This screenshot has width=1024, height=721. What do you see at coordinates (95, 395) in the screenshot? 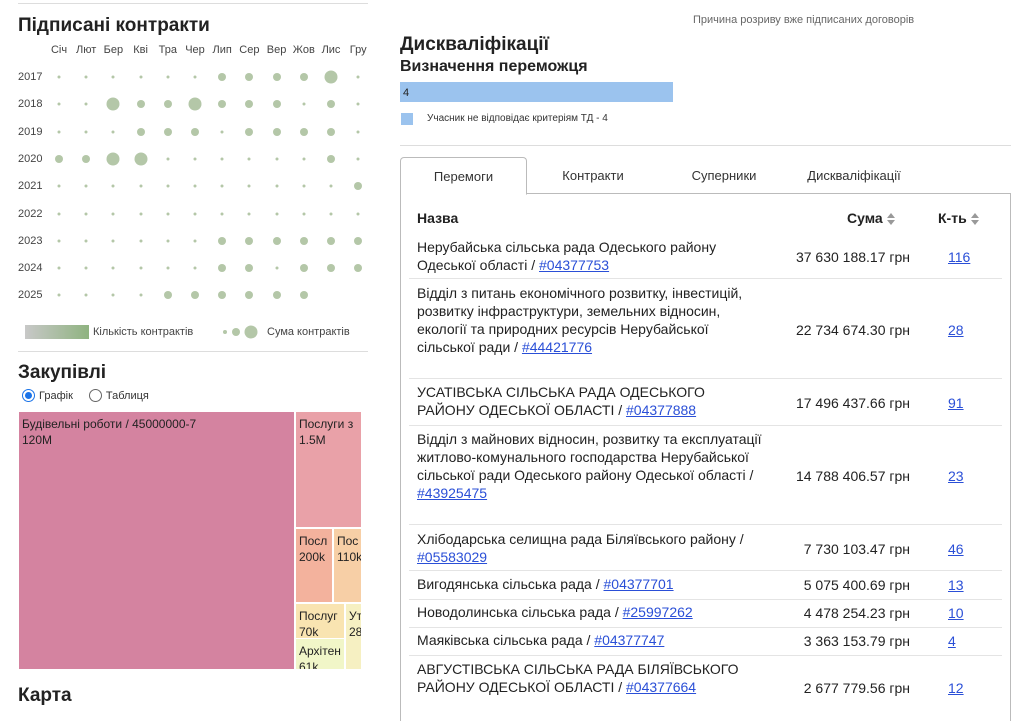
I see `table-radio` at bounding box center [95, 395].